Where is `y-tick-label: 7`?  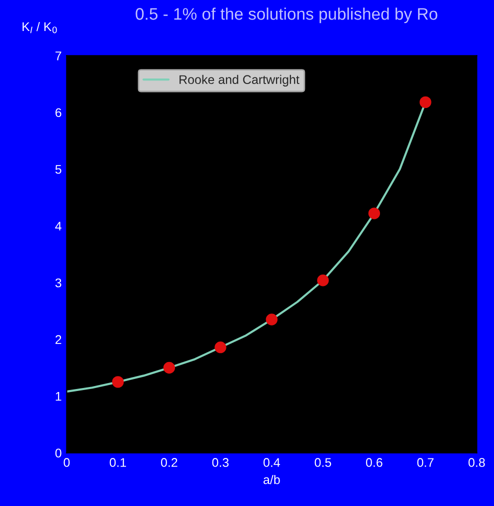
y-tick-label: 7 is located at coordinates (59, 56).